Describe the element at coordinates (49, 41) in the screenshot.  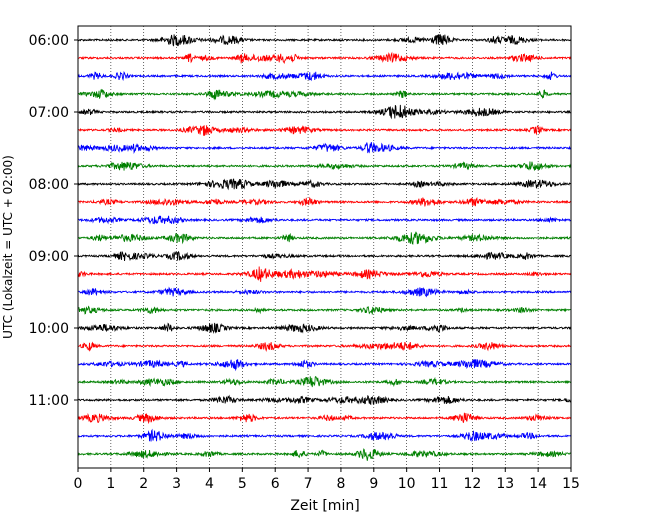
I see `y-tick-label: 06:00` at that location.